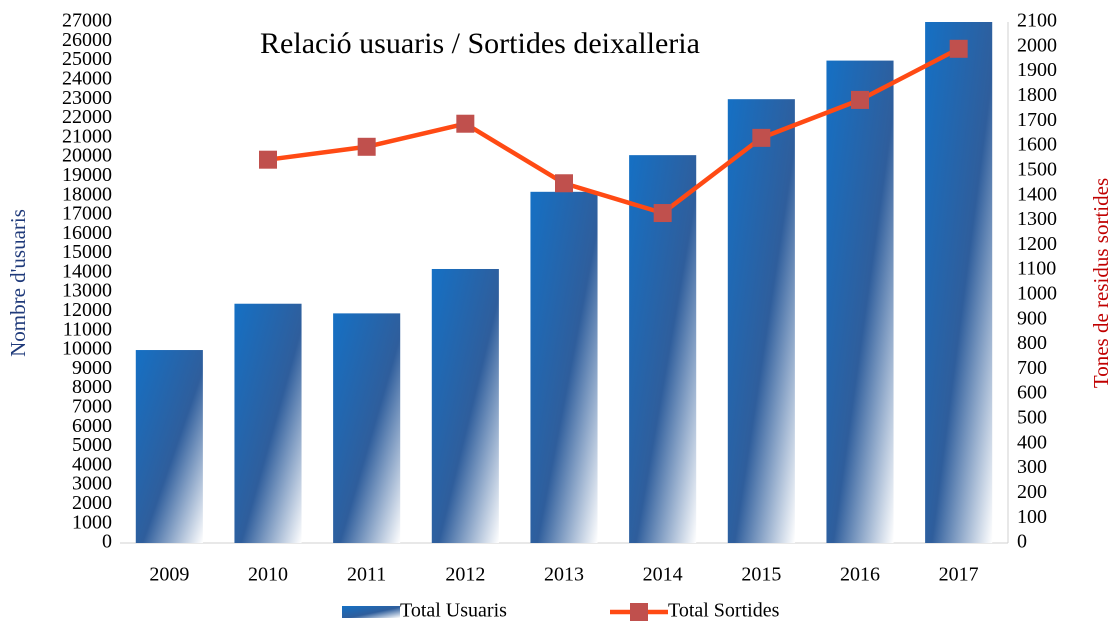 The height and width of the screenshot is (626, 1115). Describe the element at coordinates (959, 575) in the screenshot. I see `x-tick-label: 2017` at that location.